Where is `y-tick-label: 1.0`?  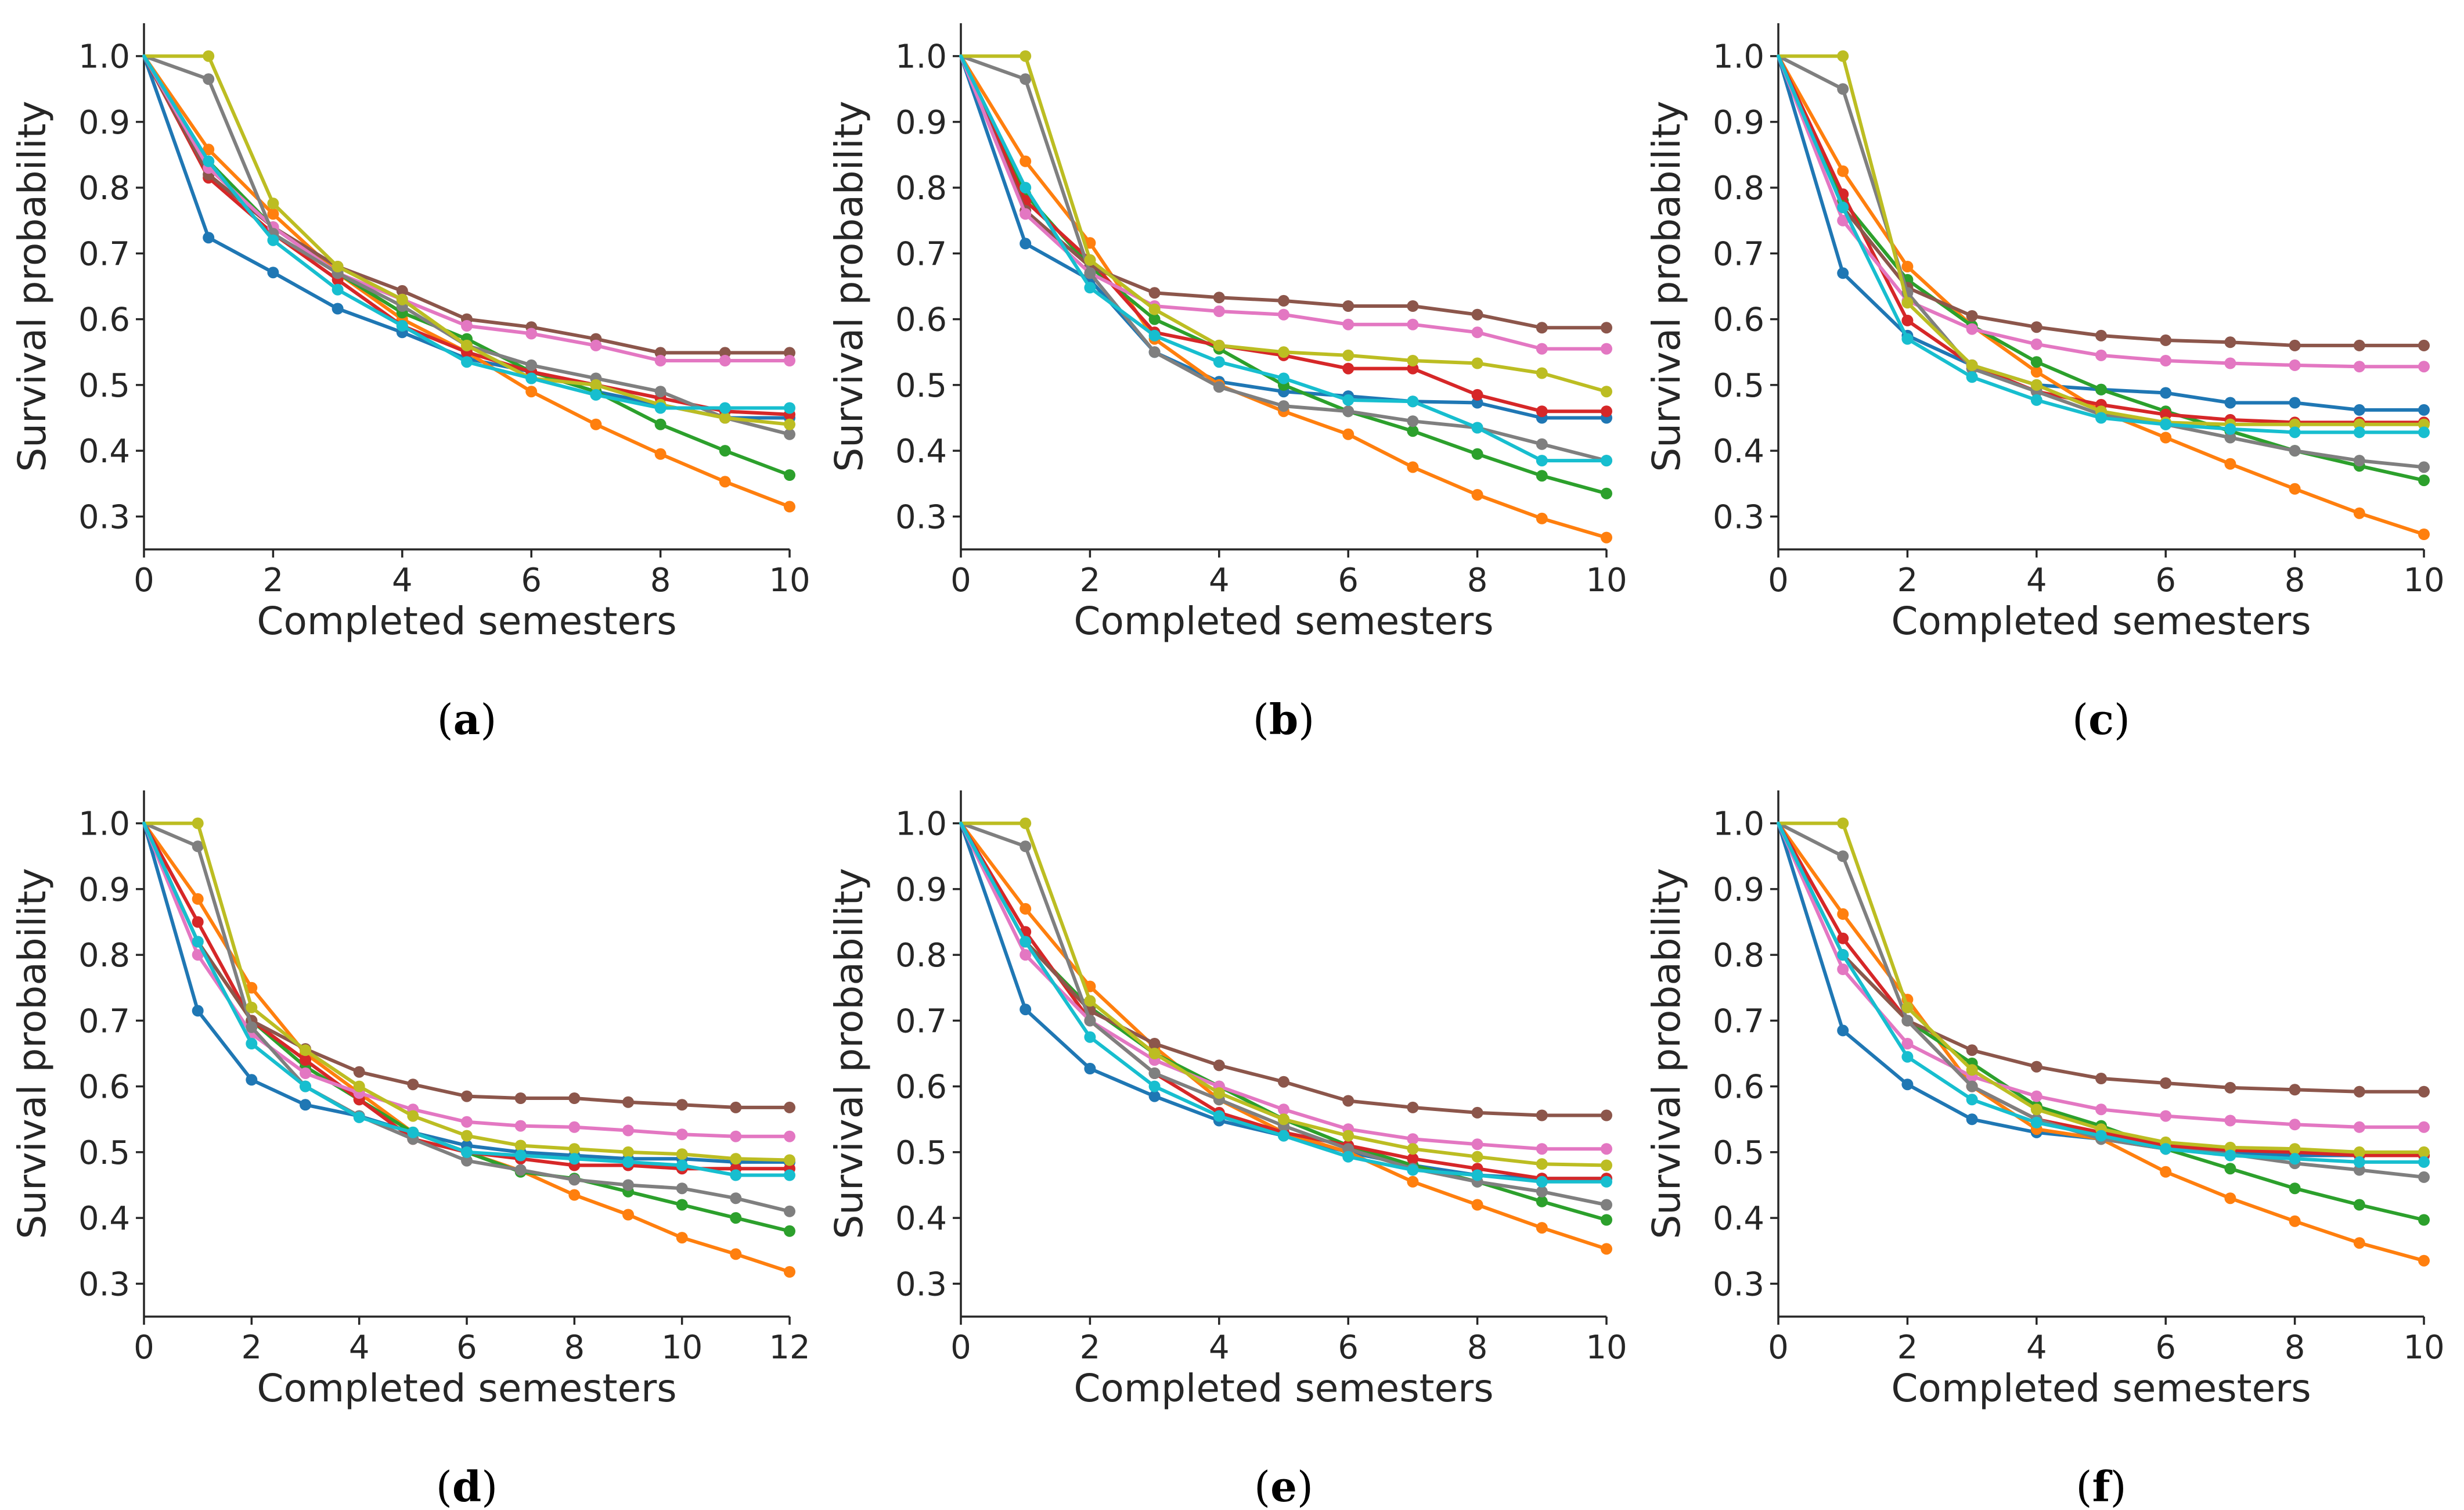 y-tick-label: 1.0 is located at coordinates (921, 57).